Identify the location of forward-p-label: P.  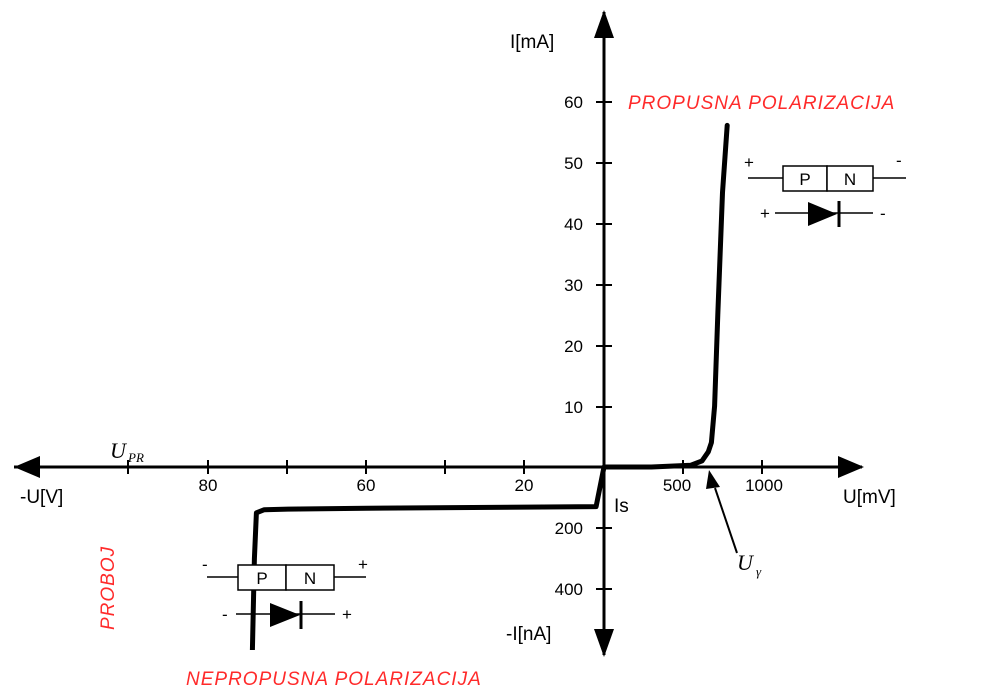
(804, 179).